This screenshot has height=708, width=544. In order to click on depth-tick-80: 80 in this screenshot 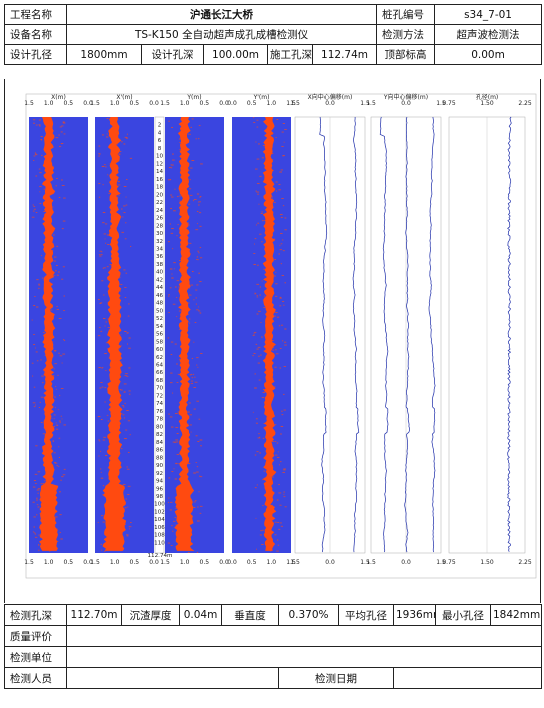, I will do `click(160, 427)`.